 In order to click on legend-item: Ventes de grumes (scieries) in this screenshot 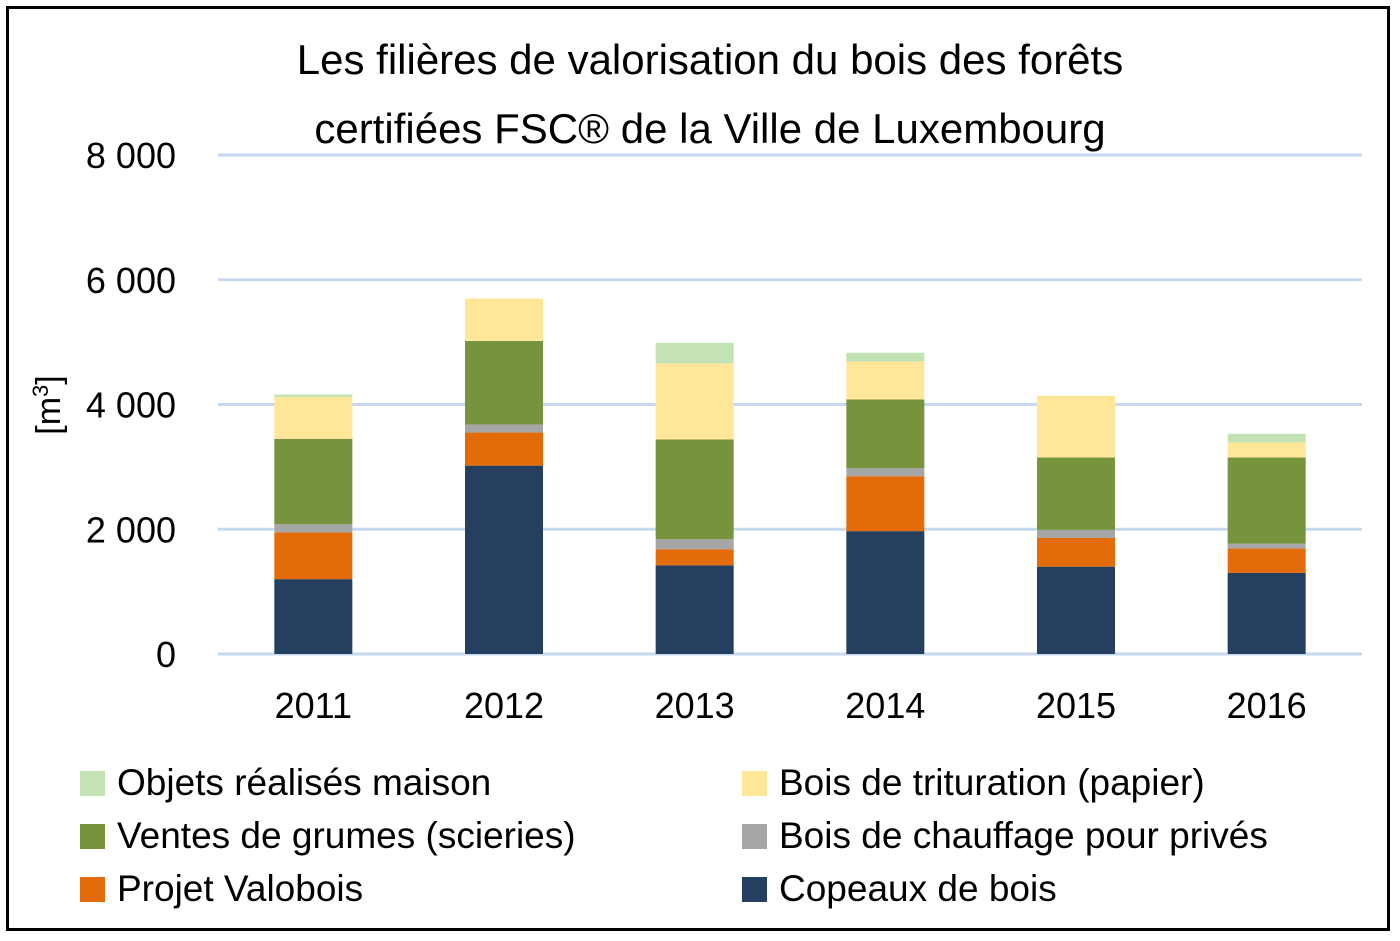, I will do `click(328, 836)`.